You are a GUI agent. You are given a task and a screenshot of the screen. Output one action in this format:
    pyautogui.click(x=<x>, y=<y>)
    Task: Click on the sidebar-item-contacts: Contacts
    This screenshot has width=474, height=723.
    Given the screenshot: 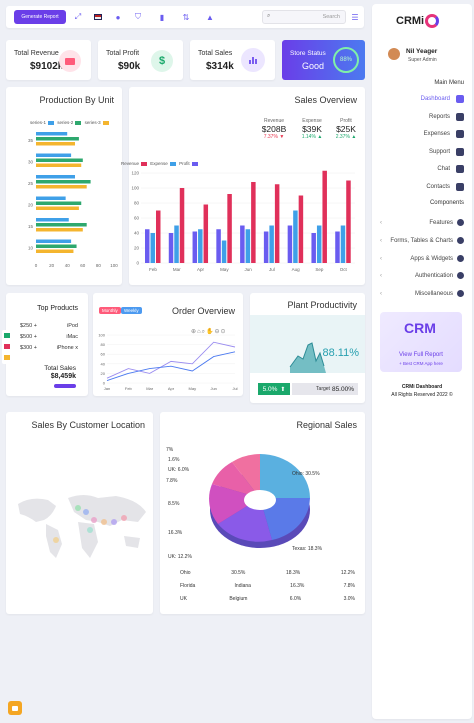 What is the action you would take?
    pyautogui.click(x=445, y=187)
    